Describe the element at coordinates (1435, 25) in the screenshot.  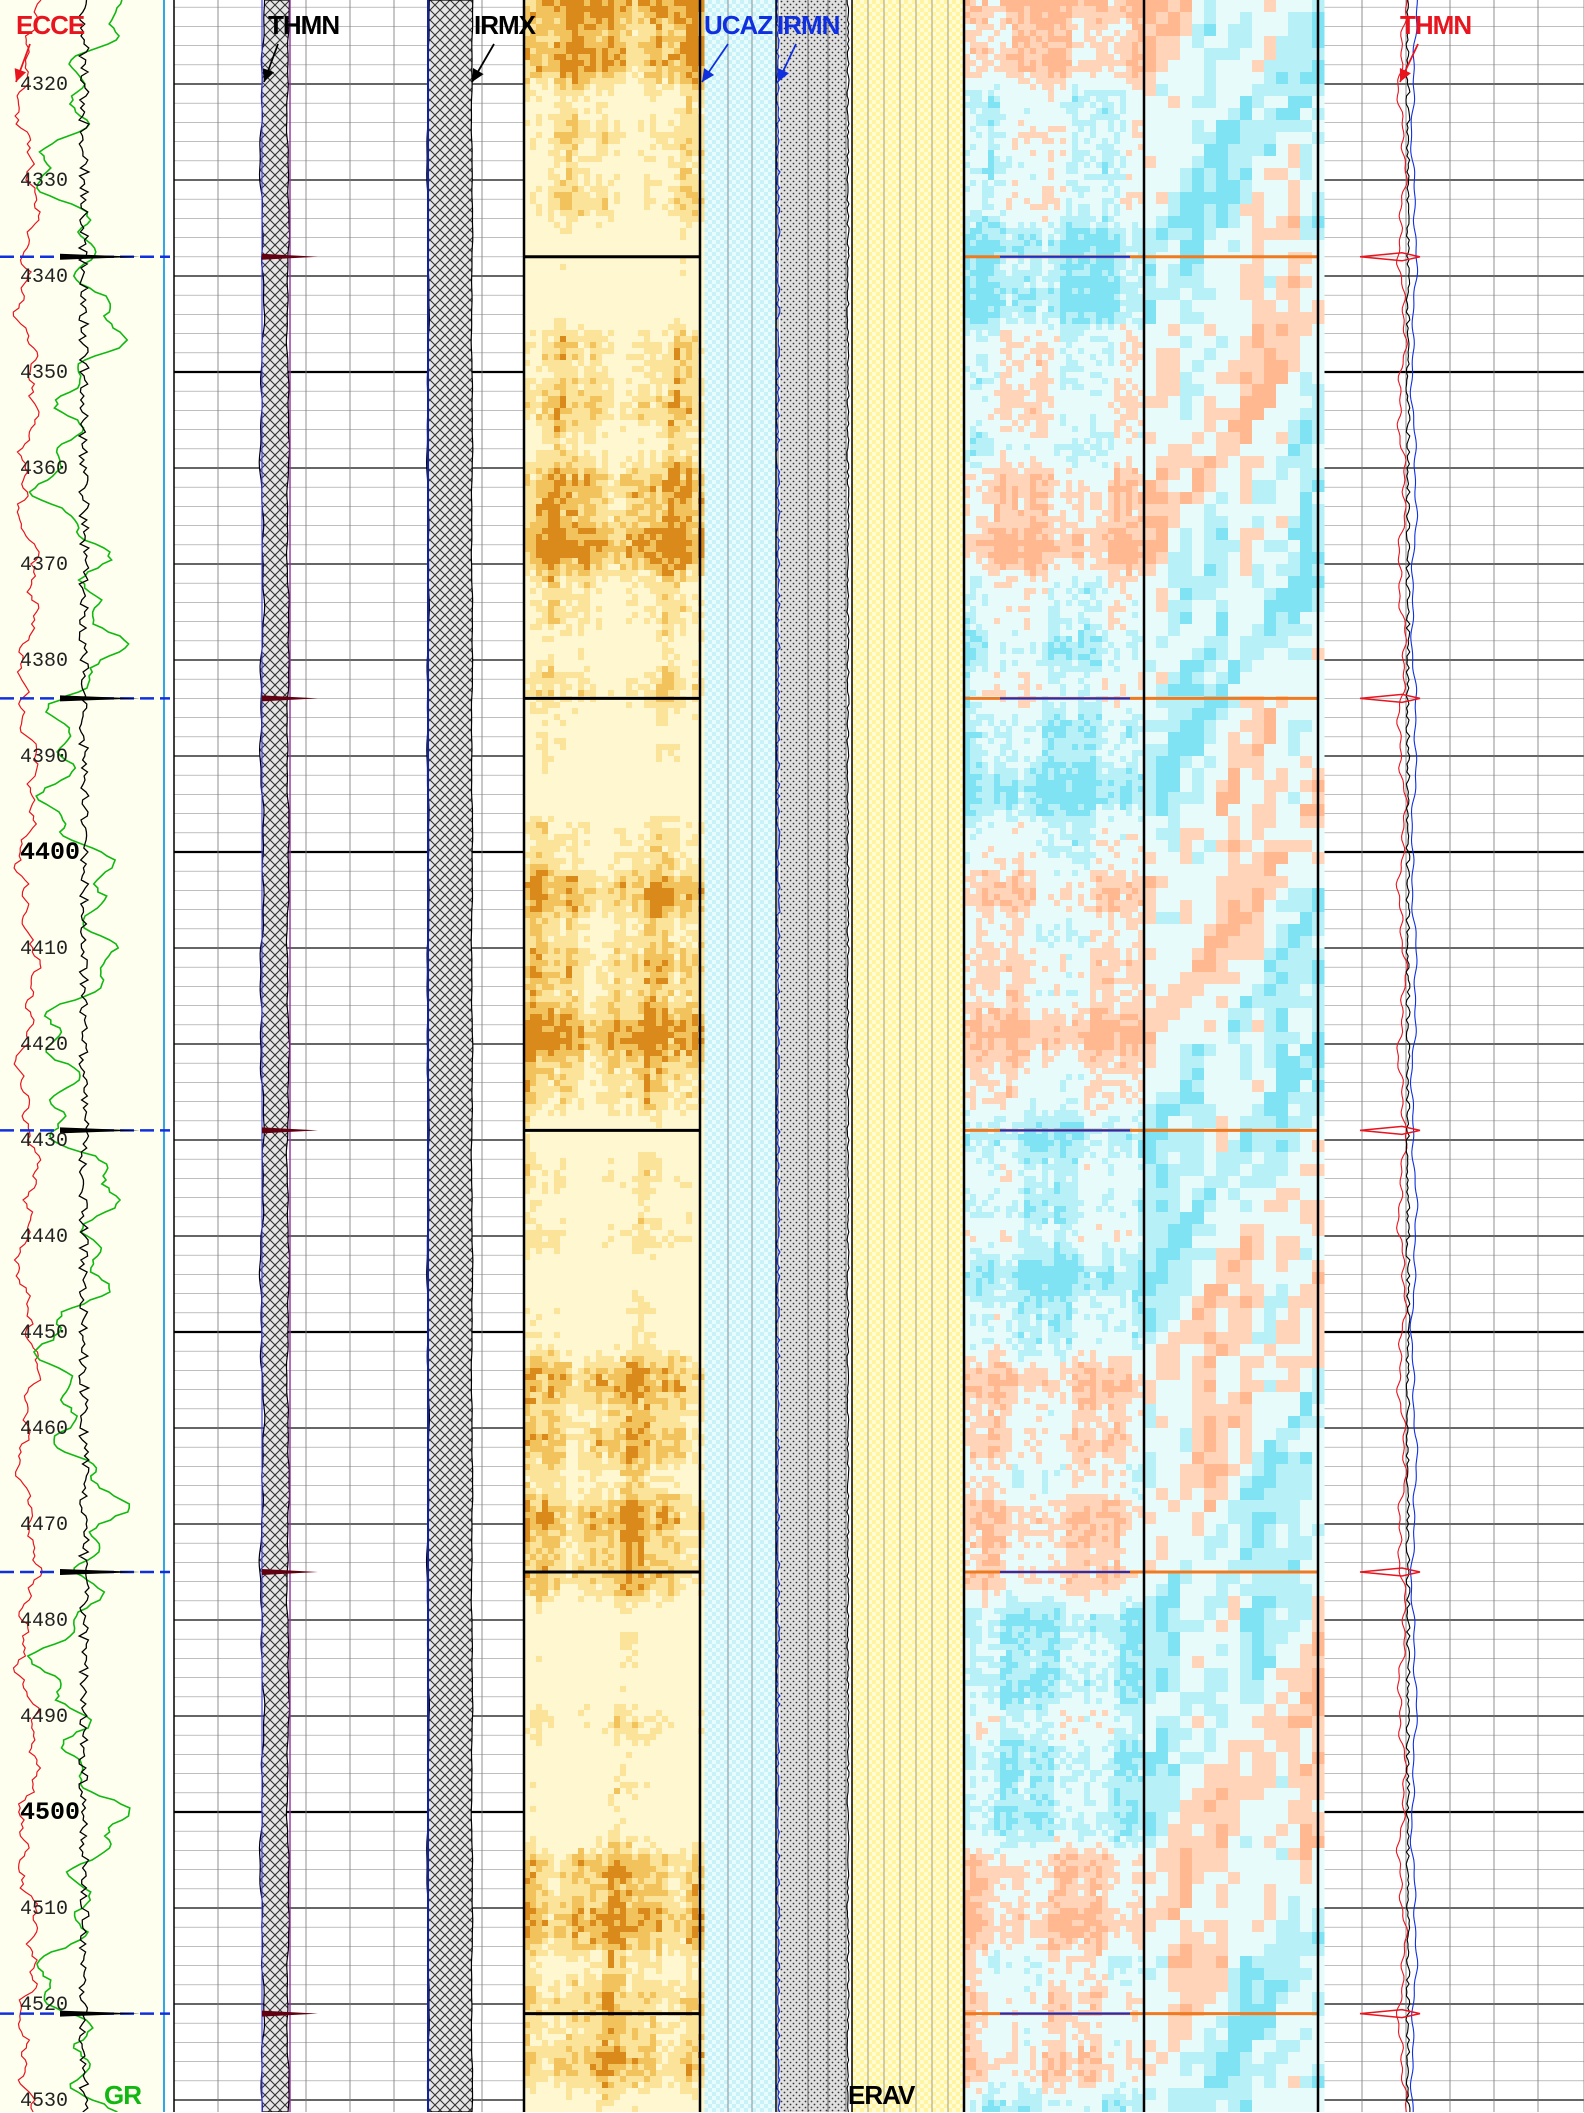
I see `thmn-curve-label-track8: THMN` at that location.